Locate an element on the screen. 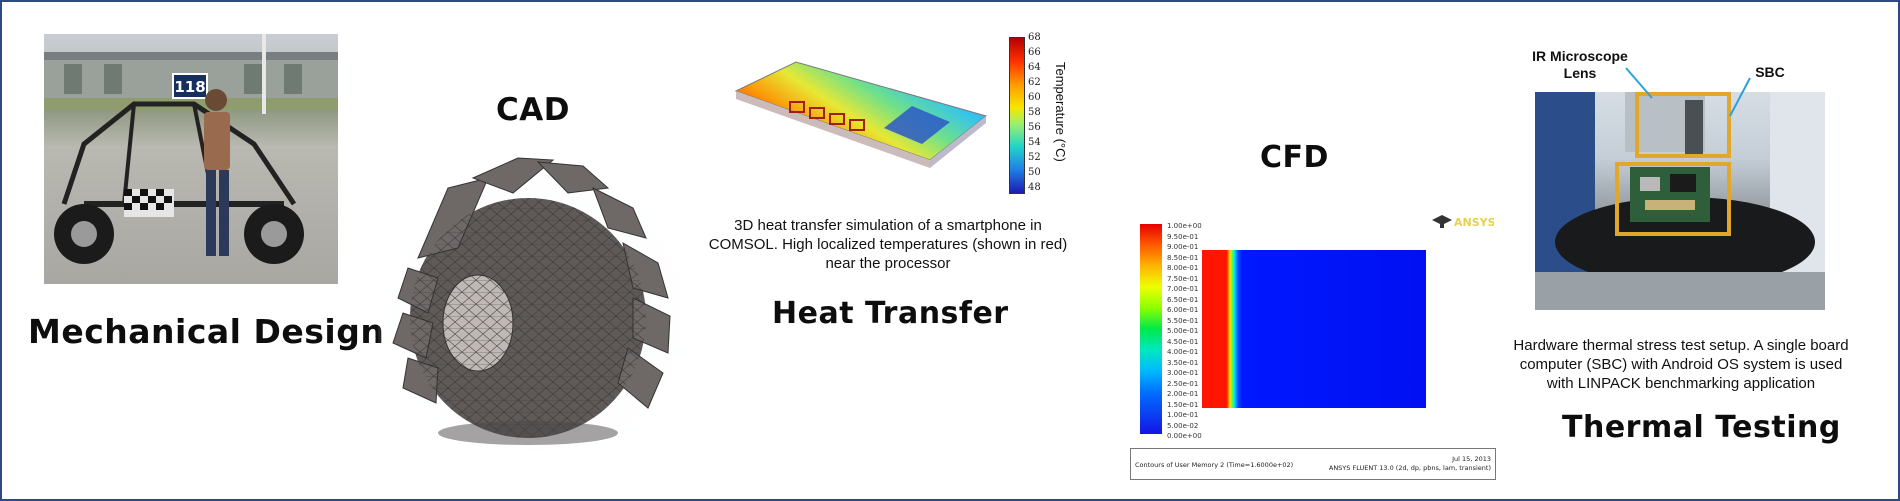  cfd-scale-label: 4.00e-01 is located at coordinates (1183, 352).